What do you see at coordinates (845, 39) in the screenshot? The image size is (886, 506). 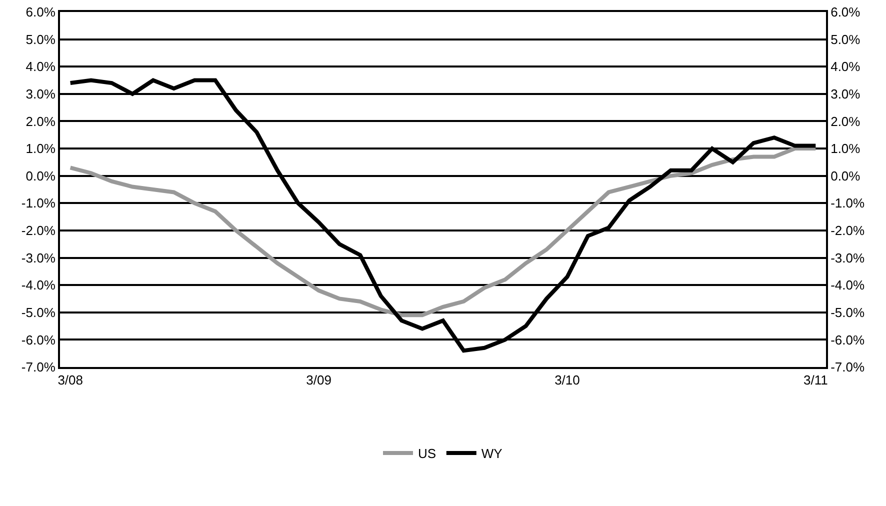 I see `y2-tick-label: 5.0%` at bounding box center [845, 39].